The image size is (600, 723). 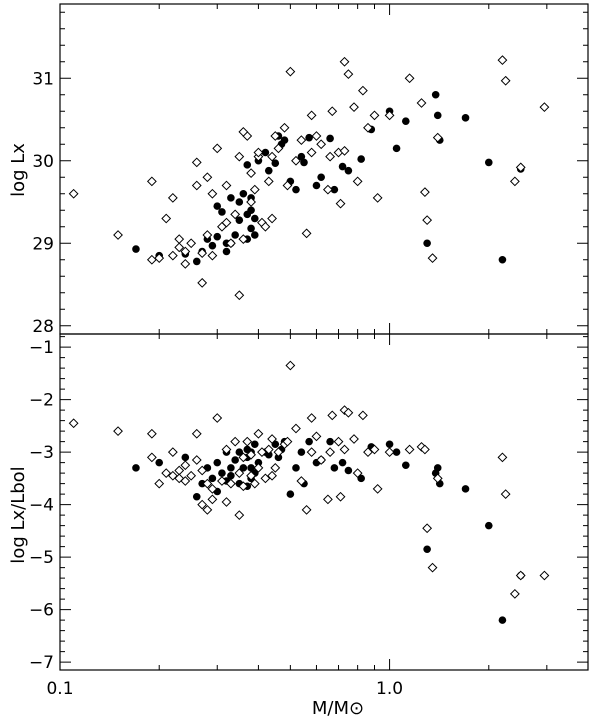 I want to click on y-tick-label: 30, so click(x=43, y=162).